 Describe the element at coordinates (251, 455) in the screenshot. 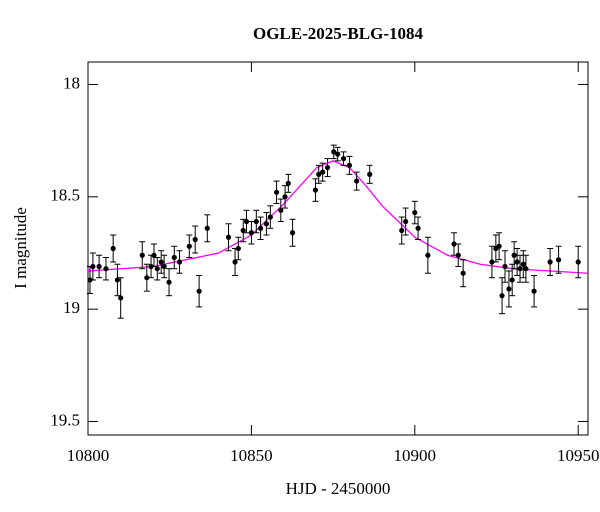

I see `x-tick-label: 10850` at that location.